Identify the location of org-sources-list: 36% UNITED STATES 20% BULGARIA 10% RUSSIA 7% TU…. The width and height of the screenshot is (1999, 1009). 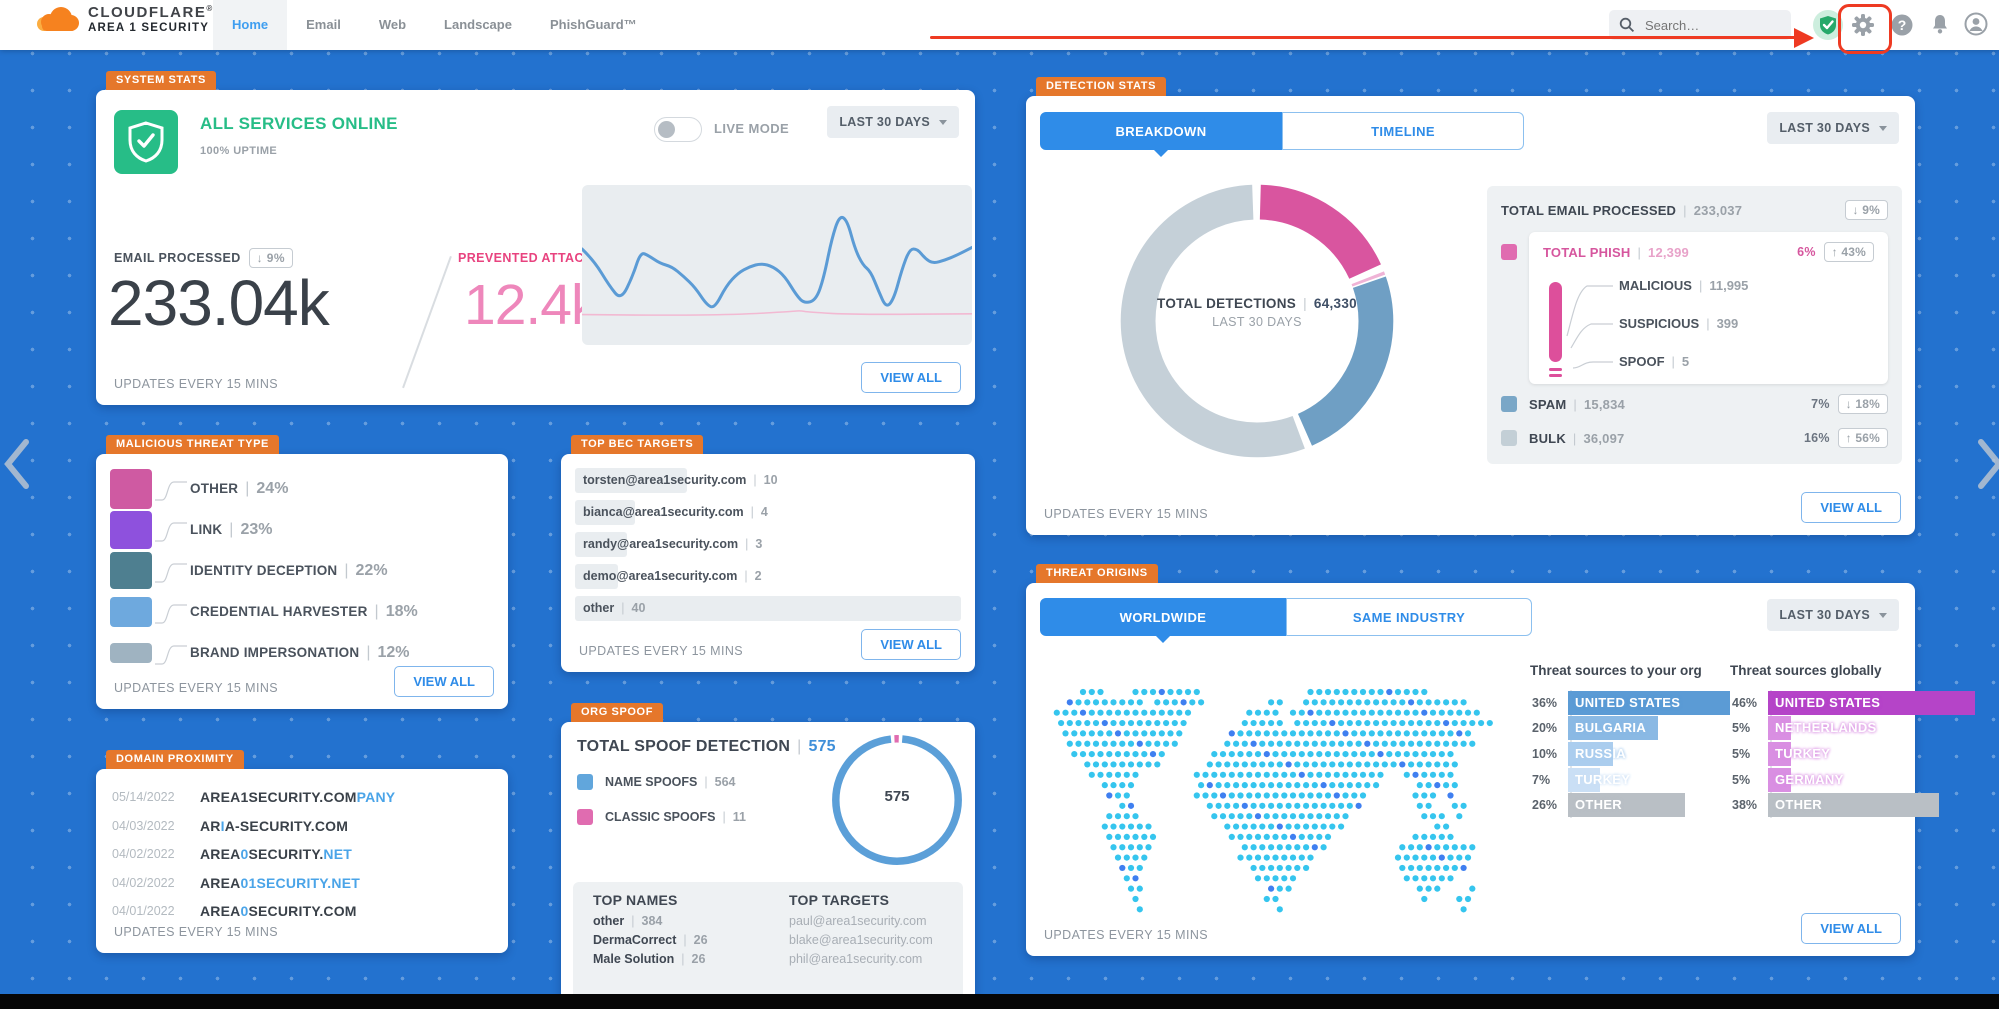
(1630, 754).